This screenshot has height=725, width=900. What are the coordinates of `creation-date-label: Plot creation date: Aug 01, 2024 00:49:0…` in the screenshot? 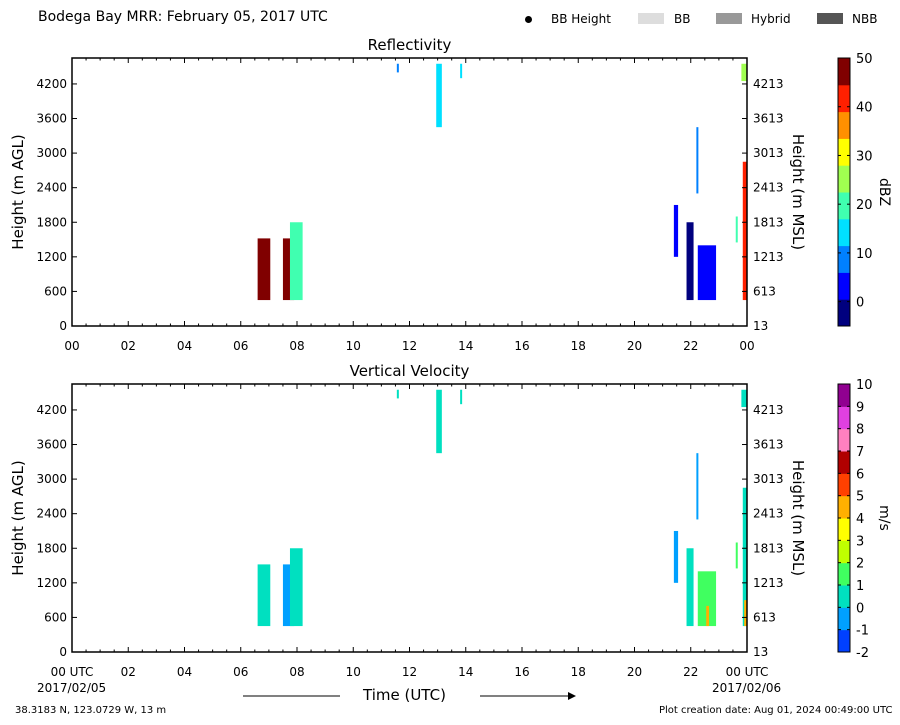 It's located at (776, 710).